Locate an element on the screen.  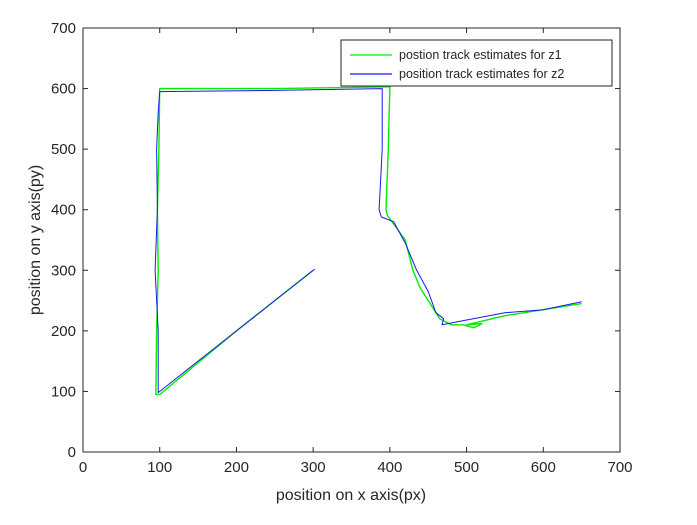
x-tick-label: 300 is located at coordinates (313, 467).